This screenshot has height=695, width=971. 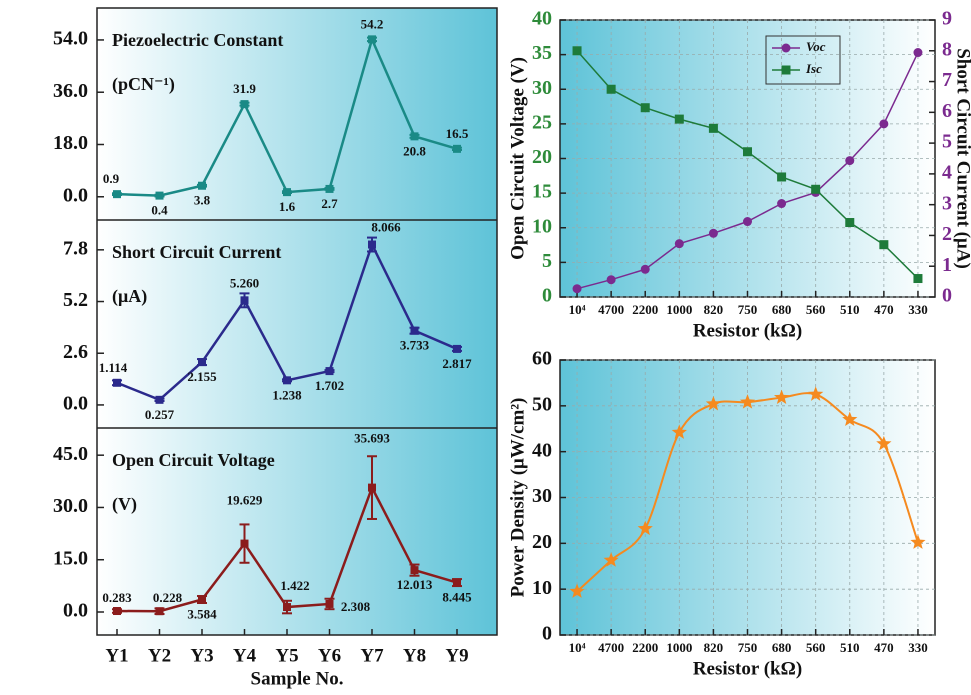 What do you see at coordinates (372, 655) in the screenshot?
I see `x-tick-label: Y7` at bounding box center [372, 655].